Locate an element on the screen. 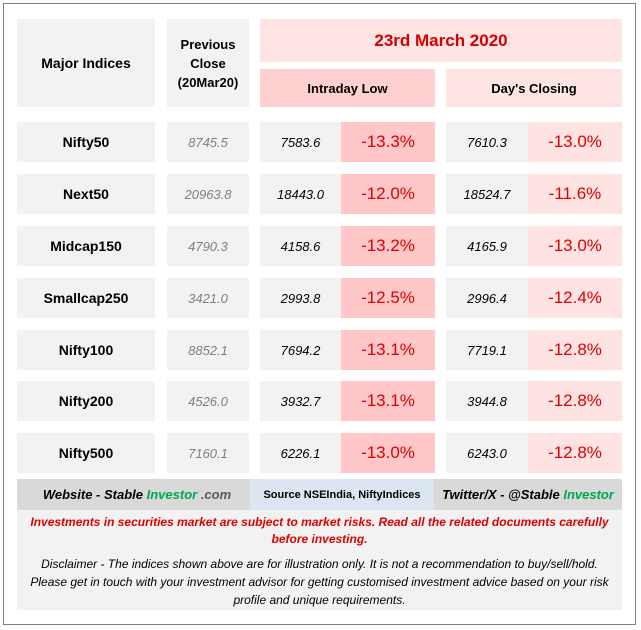  intraday-low-change: -13.3% is located at coordinates (388, 142).